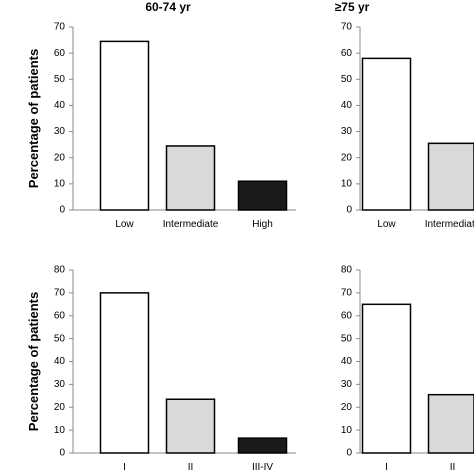 The height and width of the screenshot is (474, 474). What do you see at coordinates (262, 467) in the screenshot?
I see `x-category-label: III-IV` at bounding box center [262, 467].